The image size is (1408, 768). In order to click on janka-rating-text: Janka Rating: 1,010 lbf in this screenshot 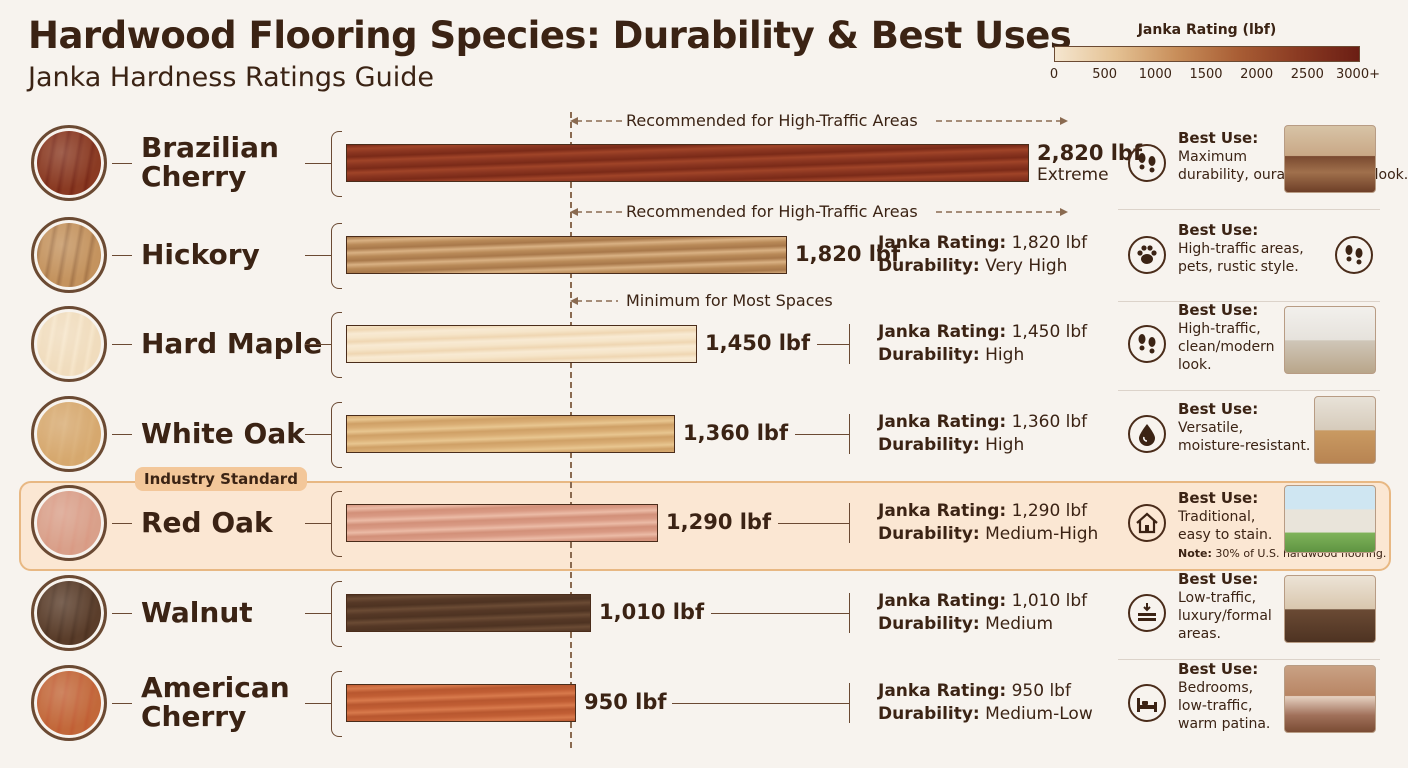, I will do `click(982, 601)`.